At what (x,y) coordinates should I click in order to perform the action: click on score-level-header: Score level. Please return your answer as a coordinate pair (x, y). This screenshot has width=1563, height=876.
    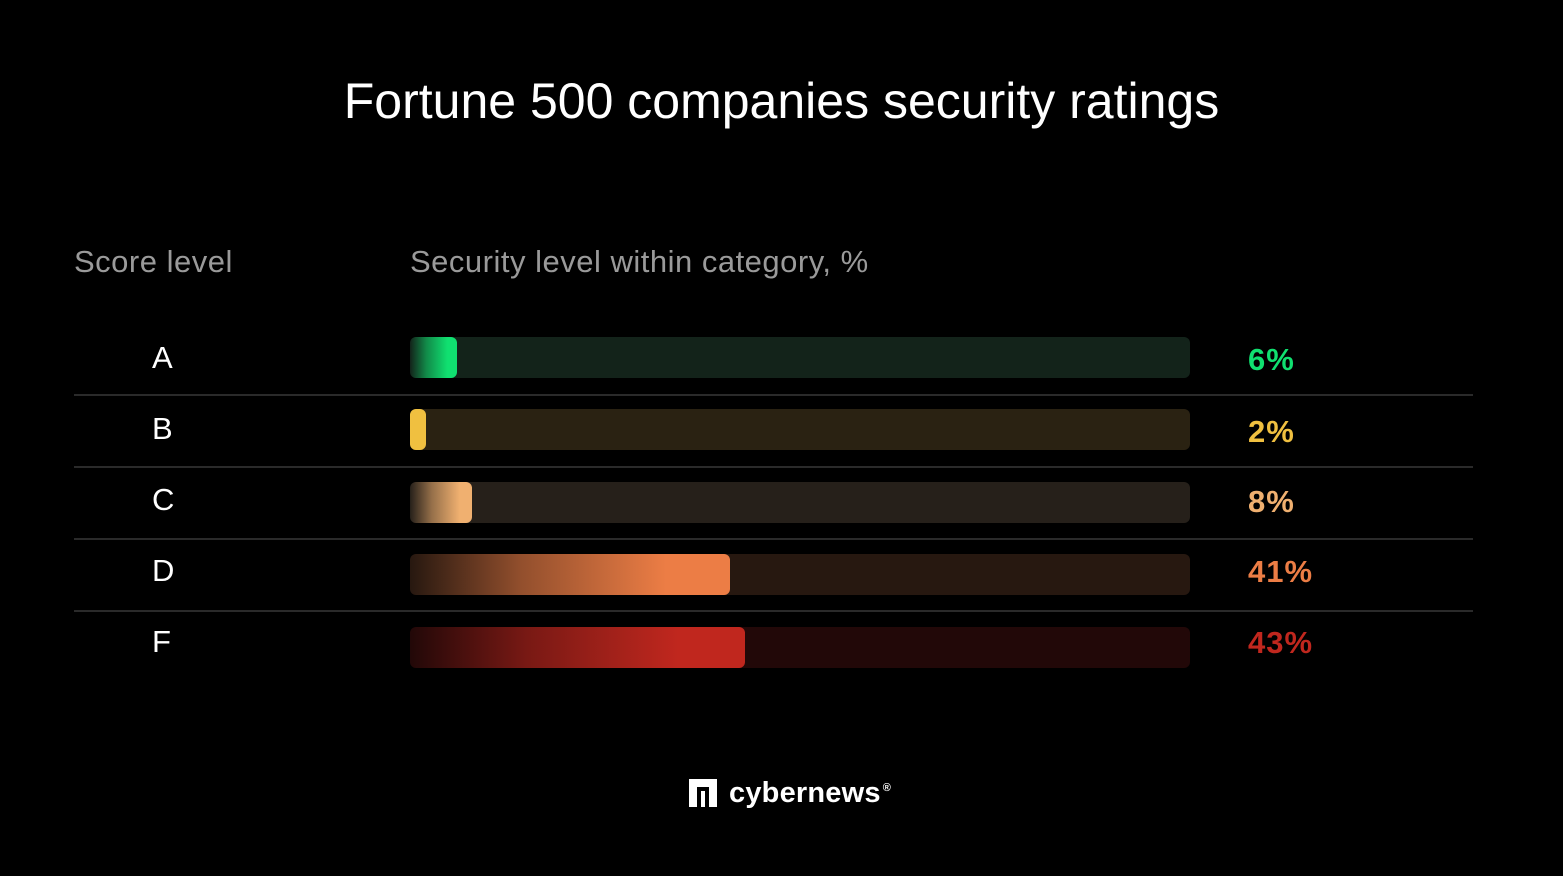
    Looking at the image, I should click on (153, 261).